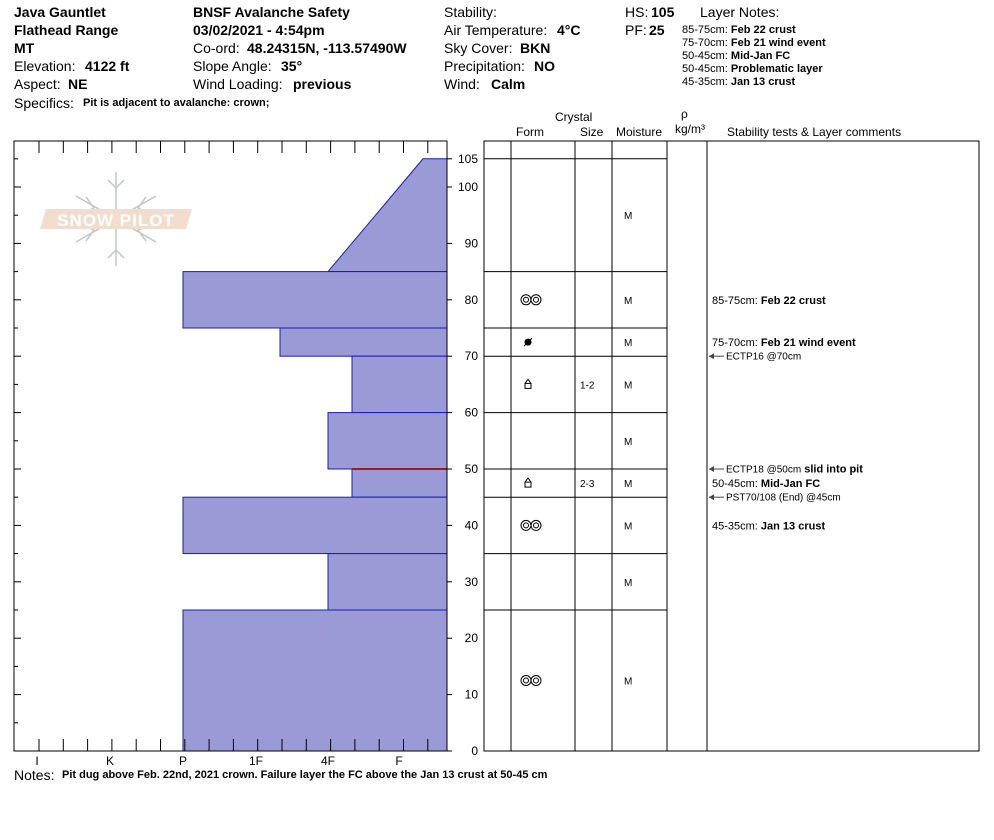 This screenshot has width=994, height=840. I want to click on hardness-tick-label: 4F, so click(328, 761).